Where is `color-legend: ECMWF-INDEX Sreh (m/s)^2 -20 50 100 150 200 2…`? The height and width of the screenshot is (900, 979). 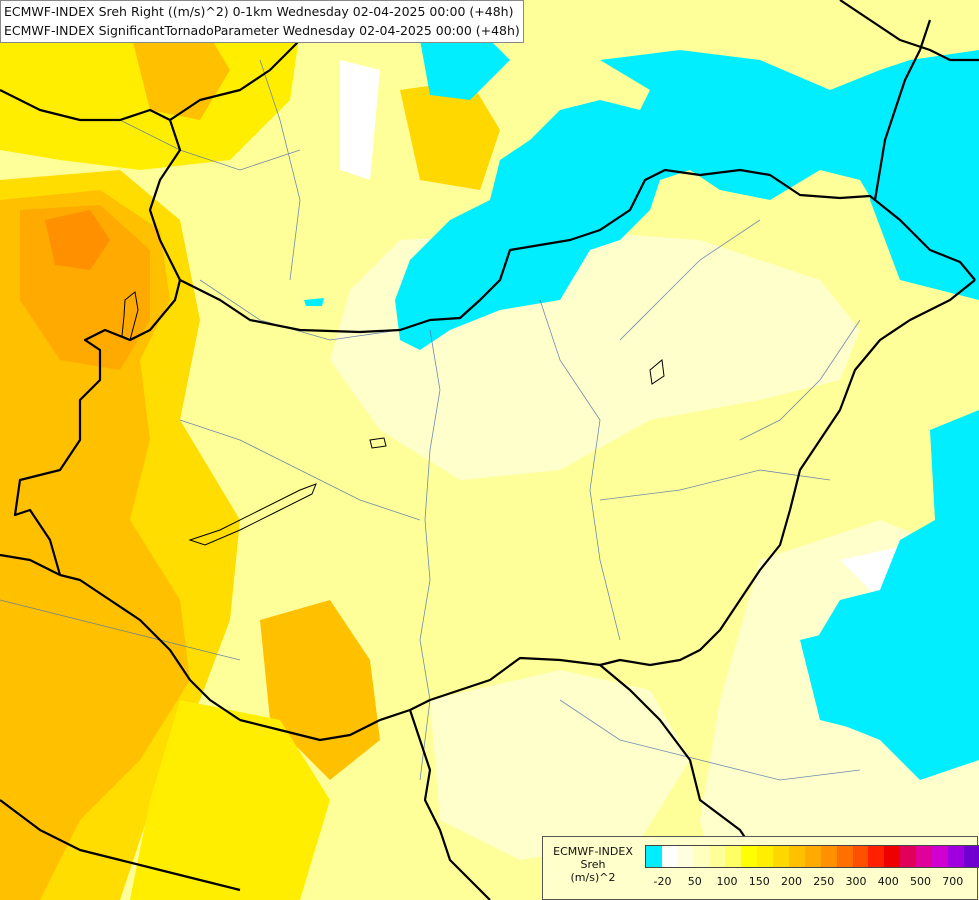 color-legend: ECMWF-INDEX Sreh (m/s)^2 -20 50 100 150 200 2… is located at coordinates (760, 868).